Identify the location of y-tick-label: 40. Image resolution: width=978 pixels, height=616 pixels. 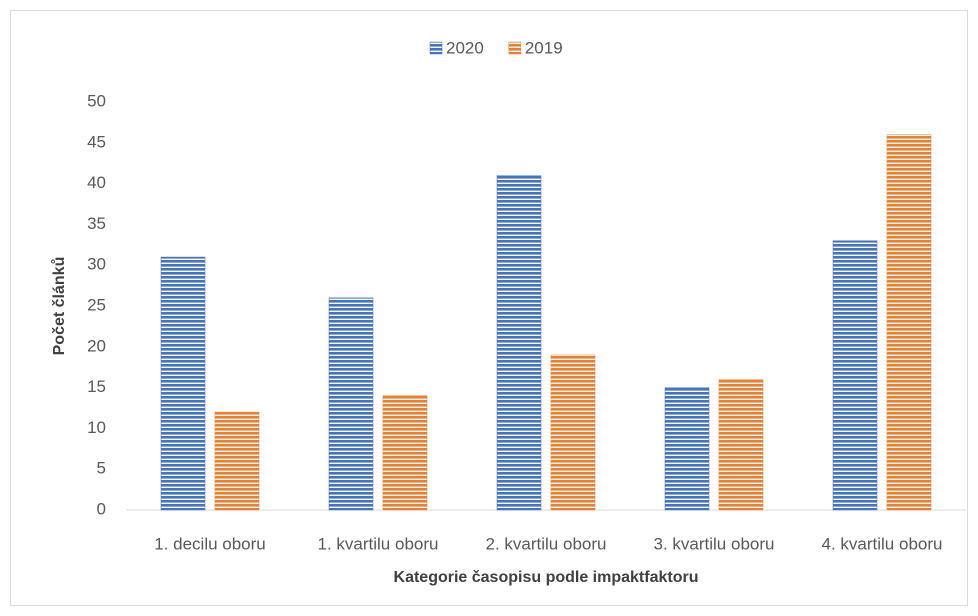
(96, 182).